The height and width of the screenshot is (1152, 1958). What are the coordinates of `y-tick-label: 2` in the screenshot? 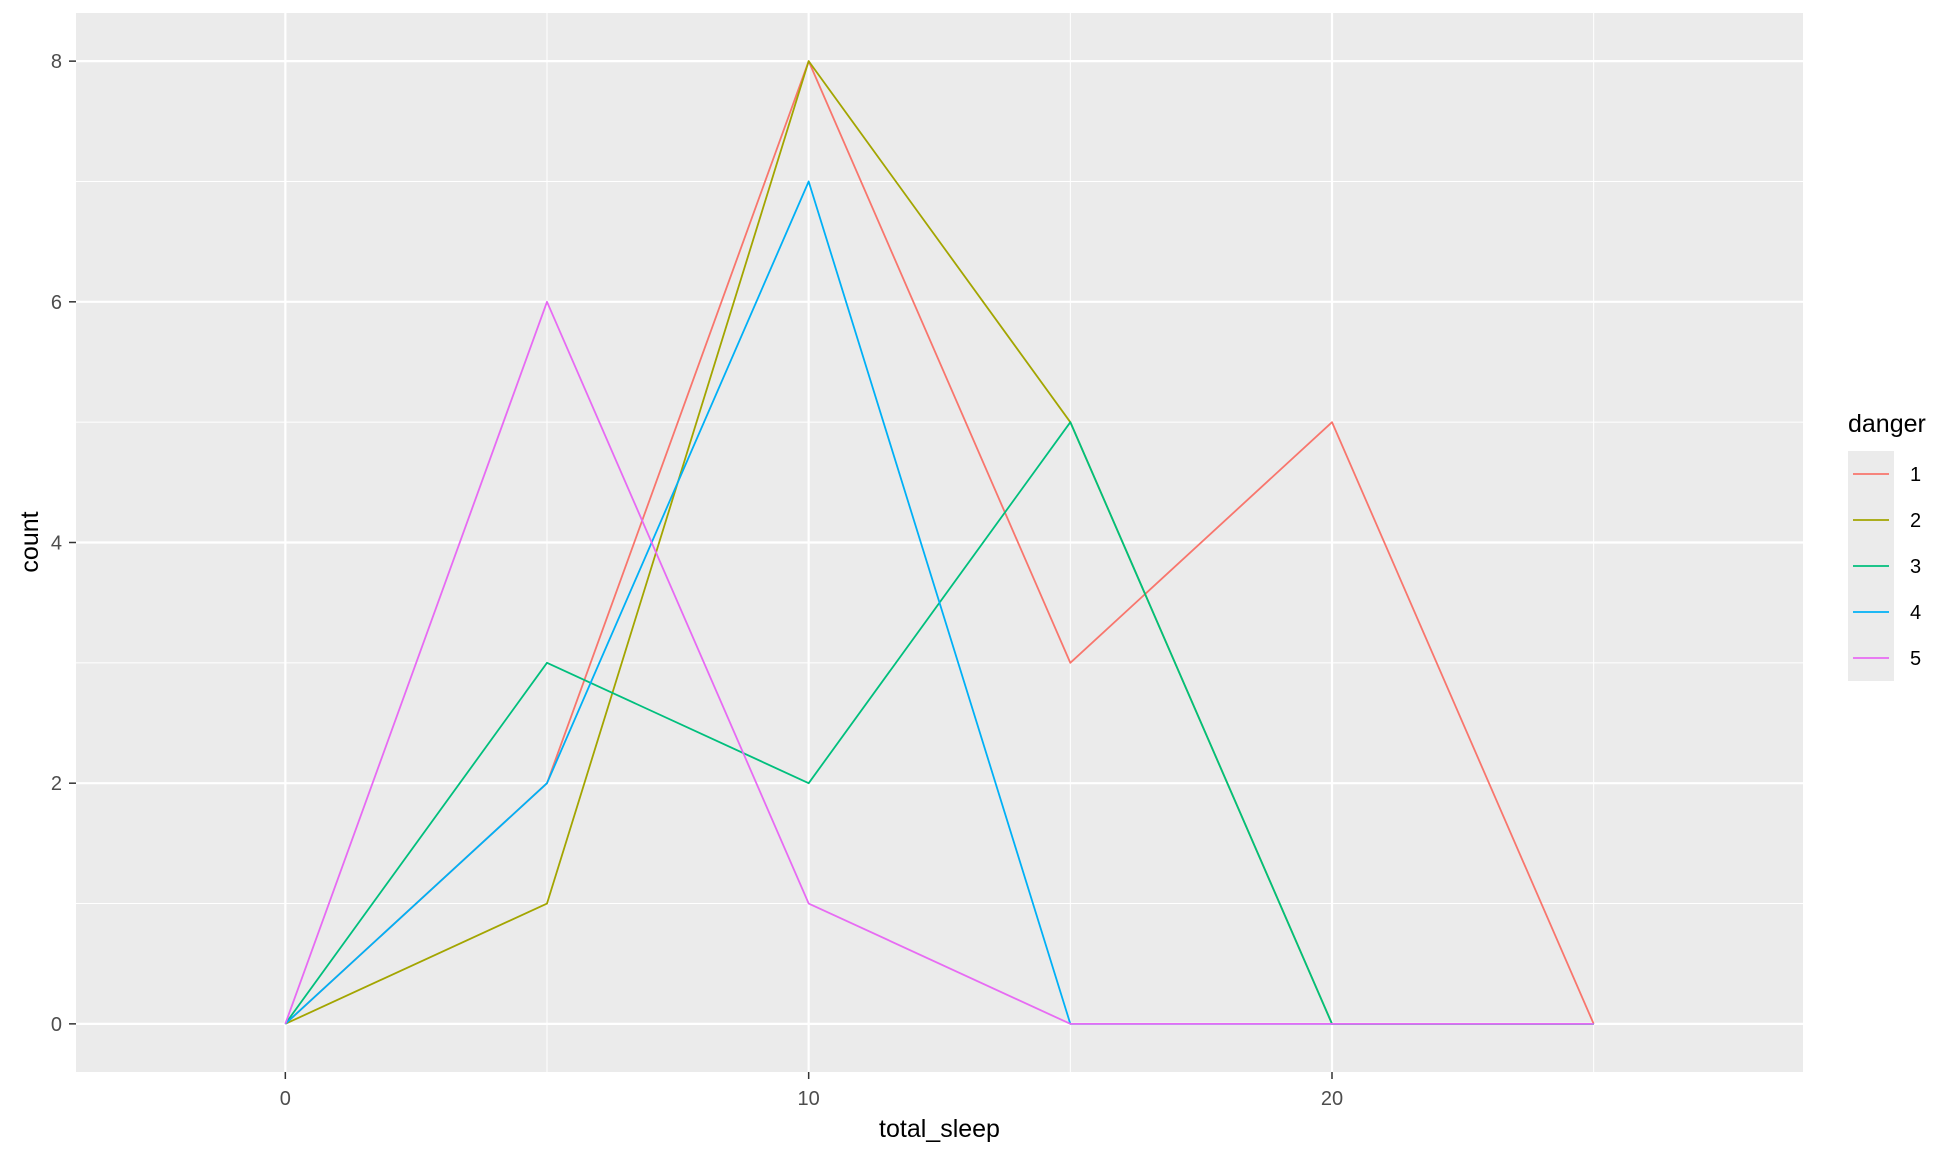 It's located at (56, 784).